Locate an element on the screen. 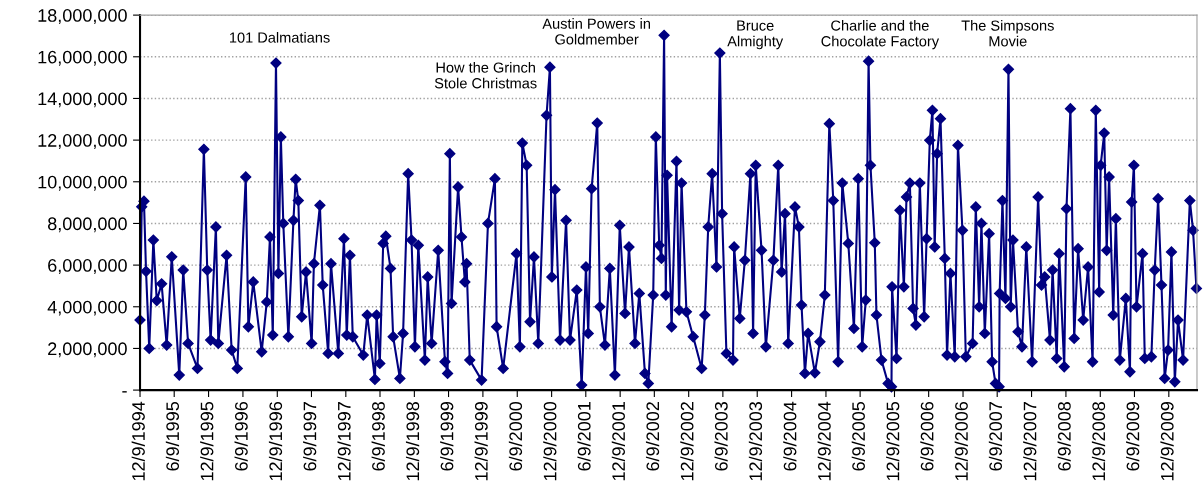 This screenshot has width=1203, height=504. x-tick-label: 6/9/2000 is located at coordinates (515, 436).